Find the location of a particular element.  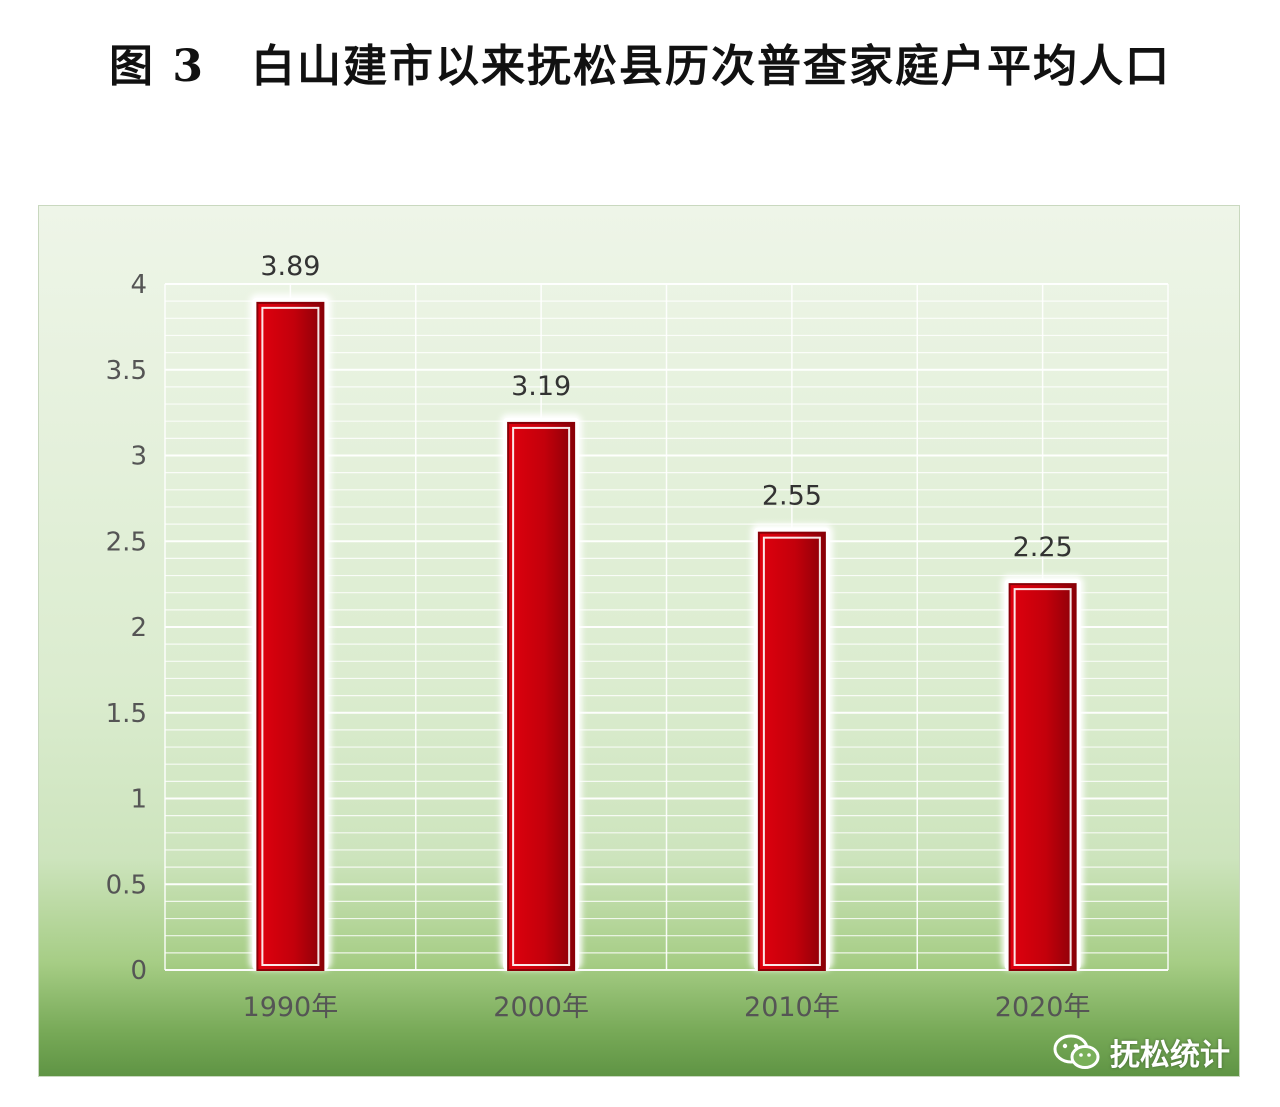

data-label: 2.55 is located at coordinates (792, 496).